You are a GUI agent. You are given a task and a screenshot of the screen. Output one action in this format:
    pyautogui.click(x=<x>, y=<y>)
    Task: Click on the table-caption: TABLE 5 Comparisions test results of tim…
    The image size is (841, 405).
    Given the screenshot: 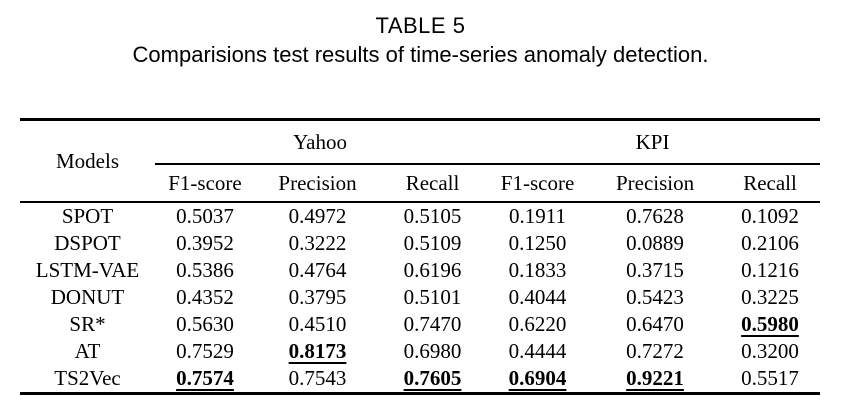 What is the action you would take?
    pyautogui.click(x=420, y=40)
    